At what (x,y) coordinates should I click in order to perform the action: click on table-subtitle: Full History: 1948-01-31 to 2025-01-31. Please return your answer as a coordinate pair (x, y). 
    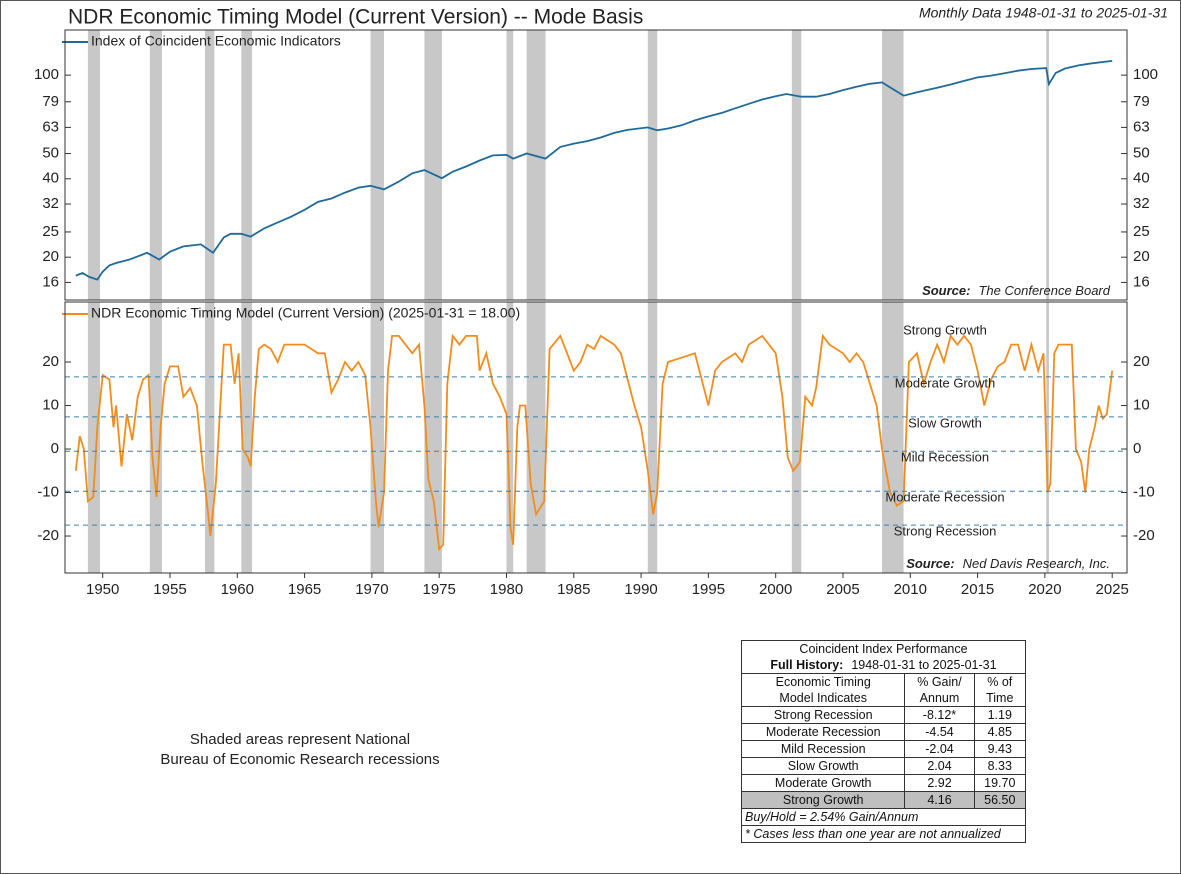
    Looking at the image, I should click on (883, 665).